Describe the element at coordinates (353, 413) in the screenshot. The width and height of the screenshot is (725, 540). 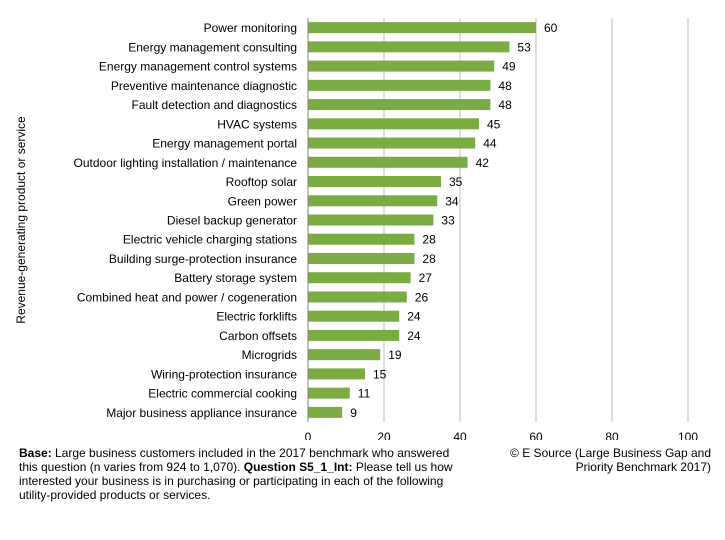
I see `data-label: 9` at that location.